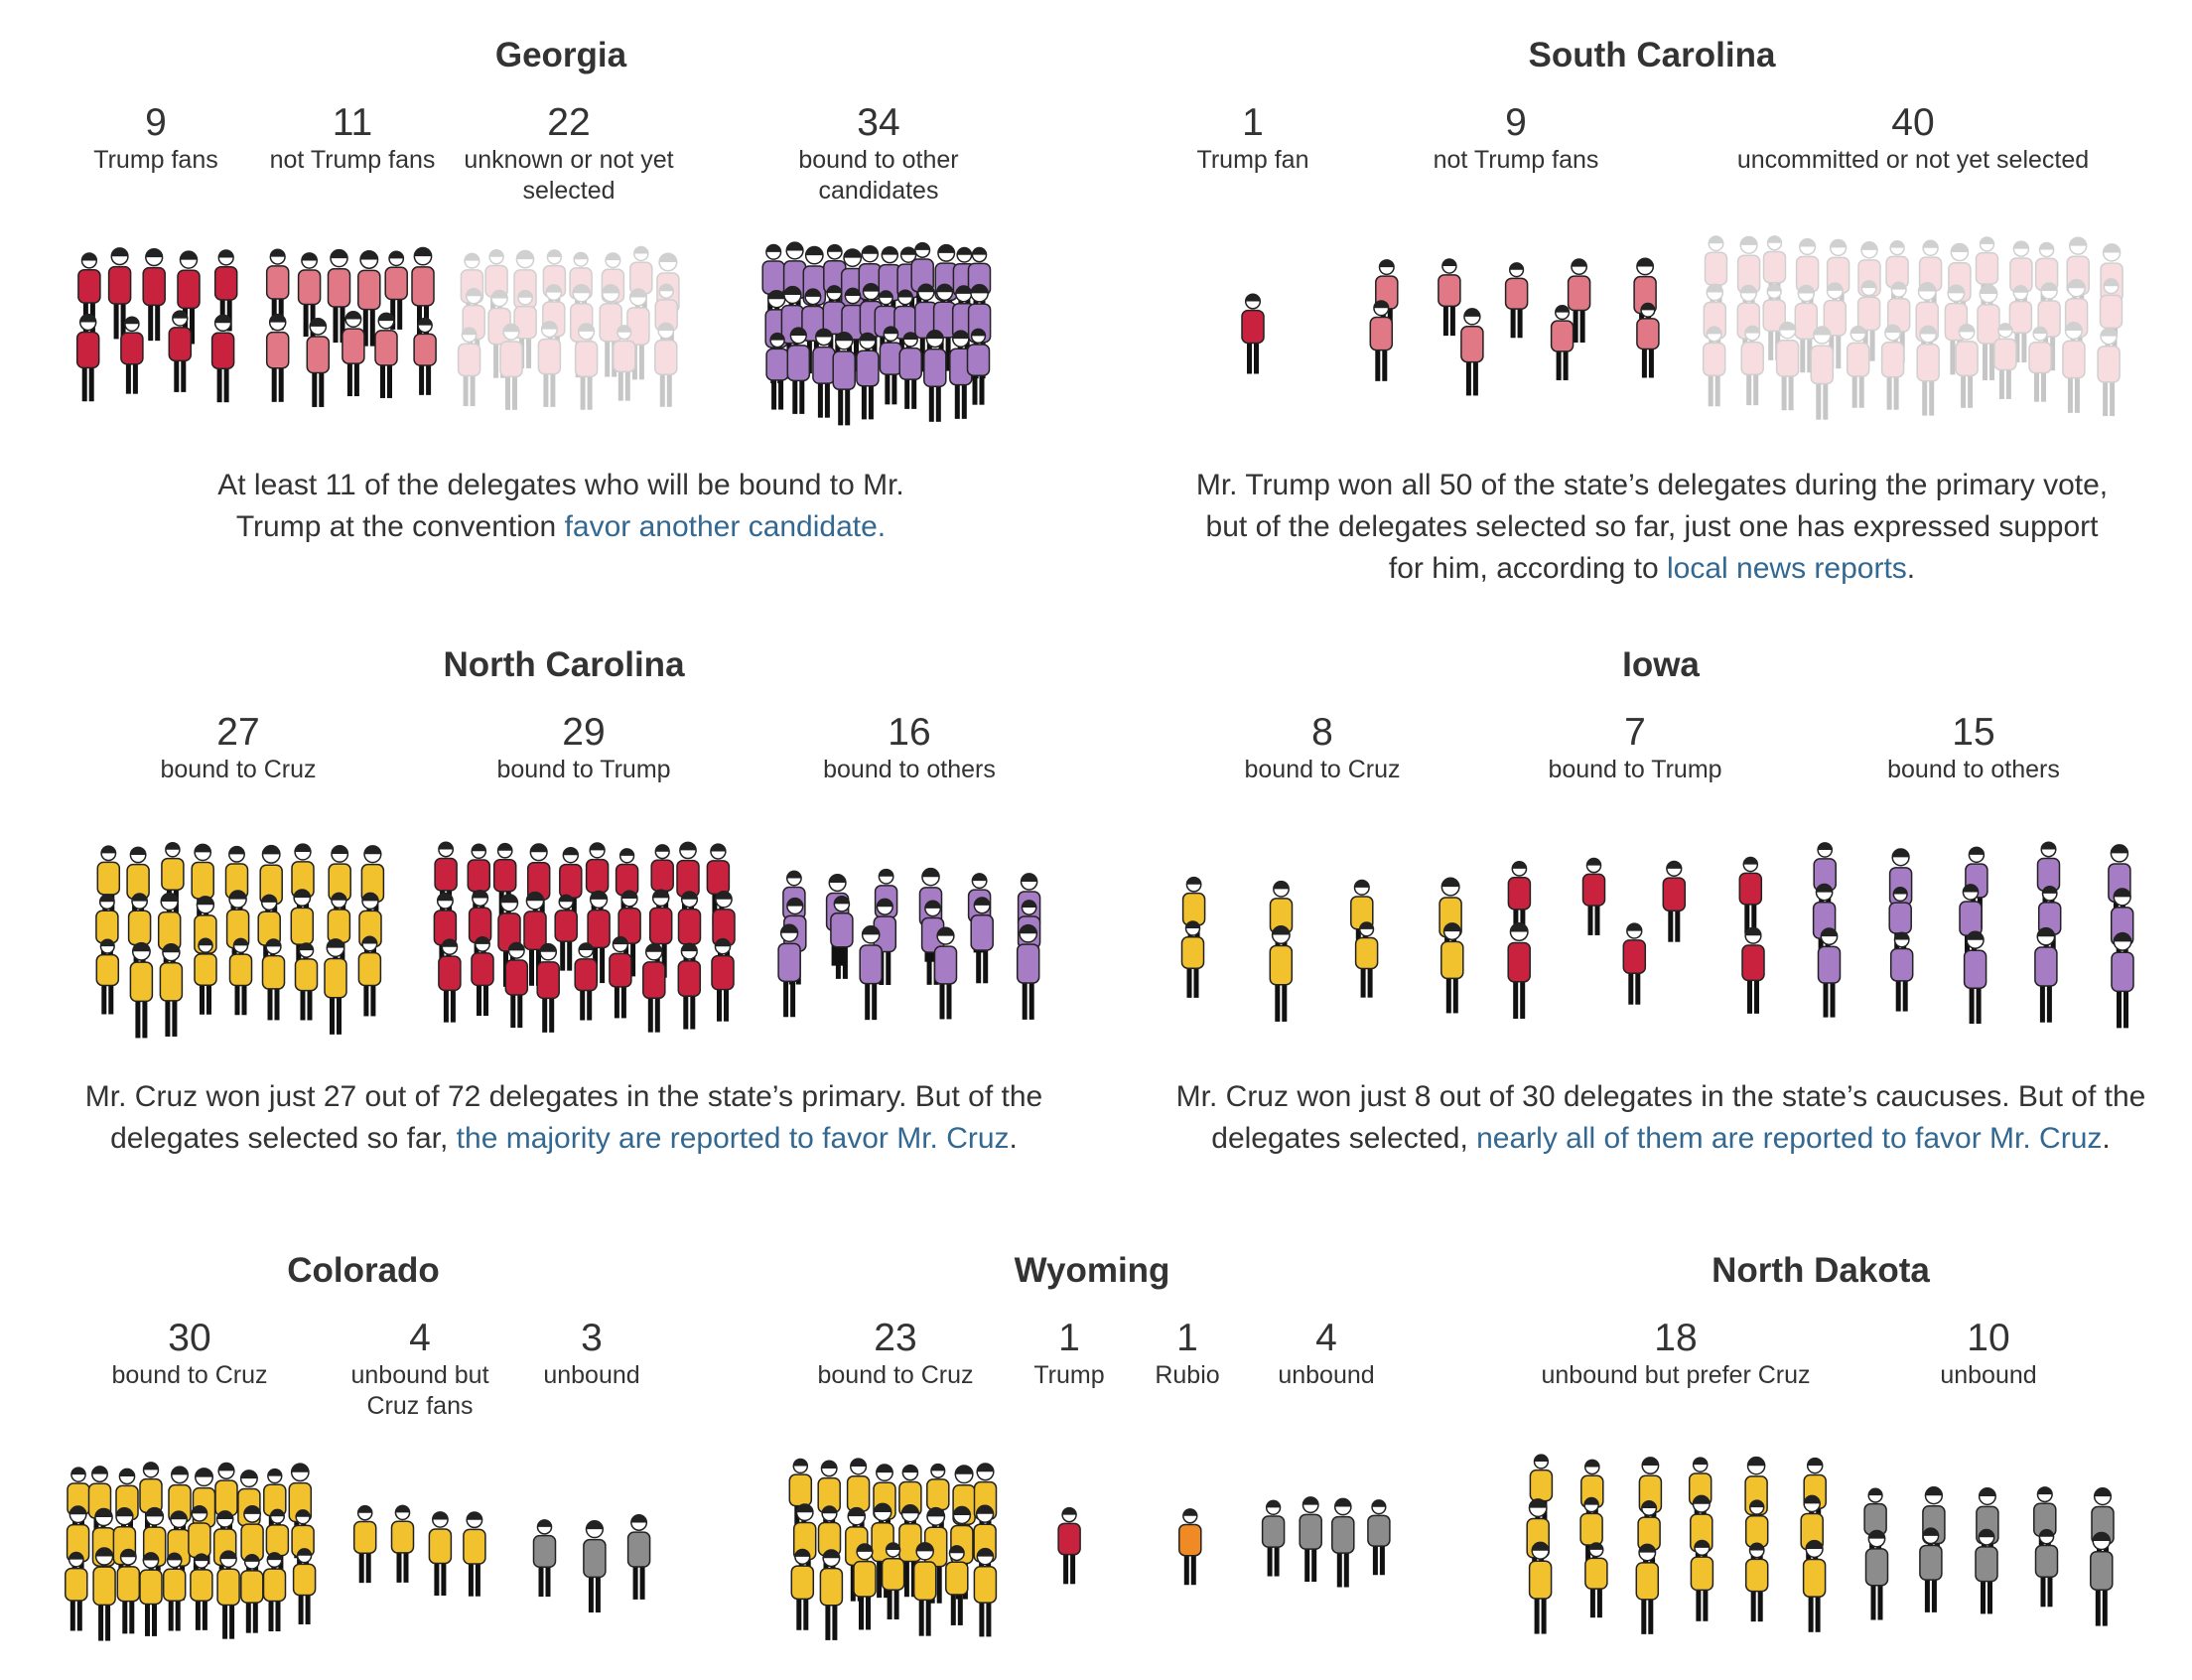  I want to click on group-co-unbound: 3 unbound, so click(591, 1354).